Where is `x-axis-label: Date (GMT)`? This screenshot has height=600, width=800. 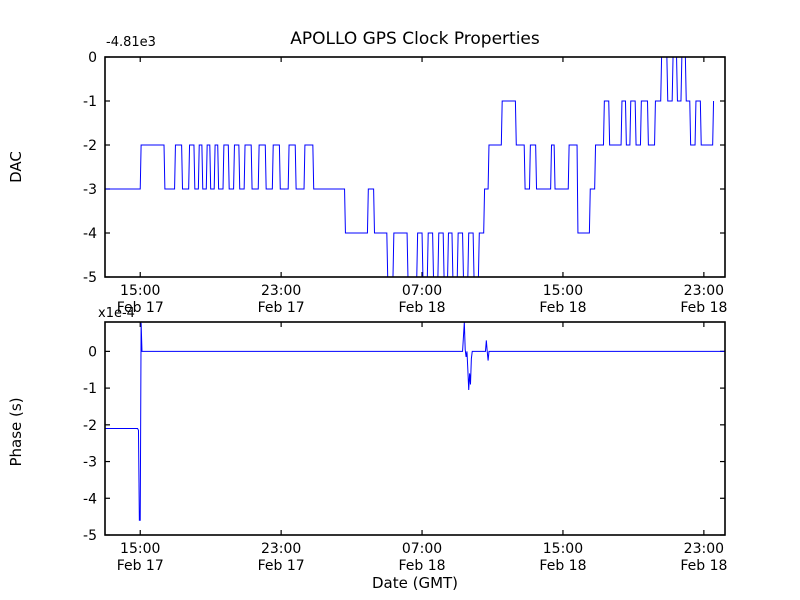 x-axis-label: Date (GMT) is located at coordinates (415, 583).